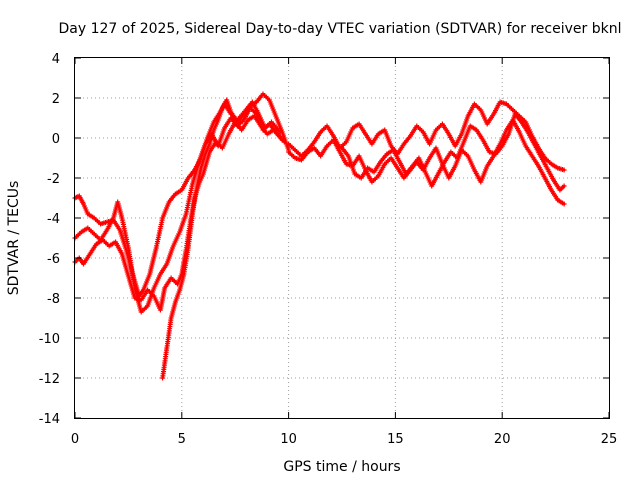 The height and width of the screenshot is (480, 640). Describe the element at coordinates (53, 179) in the screenshot. I see `y-tick-label: -2` at that location.